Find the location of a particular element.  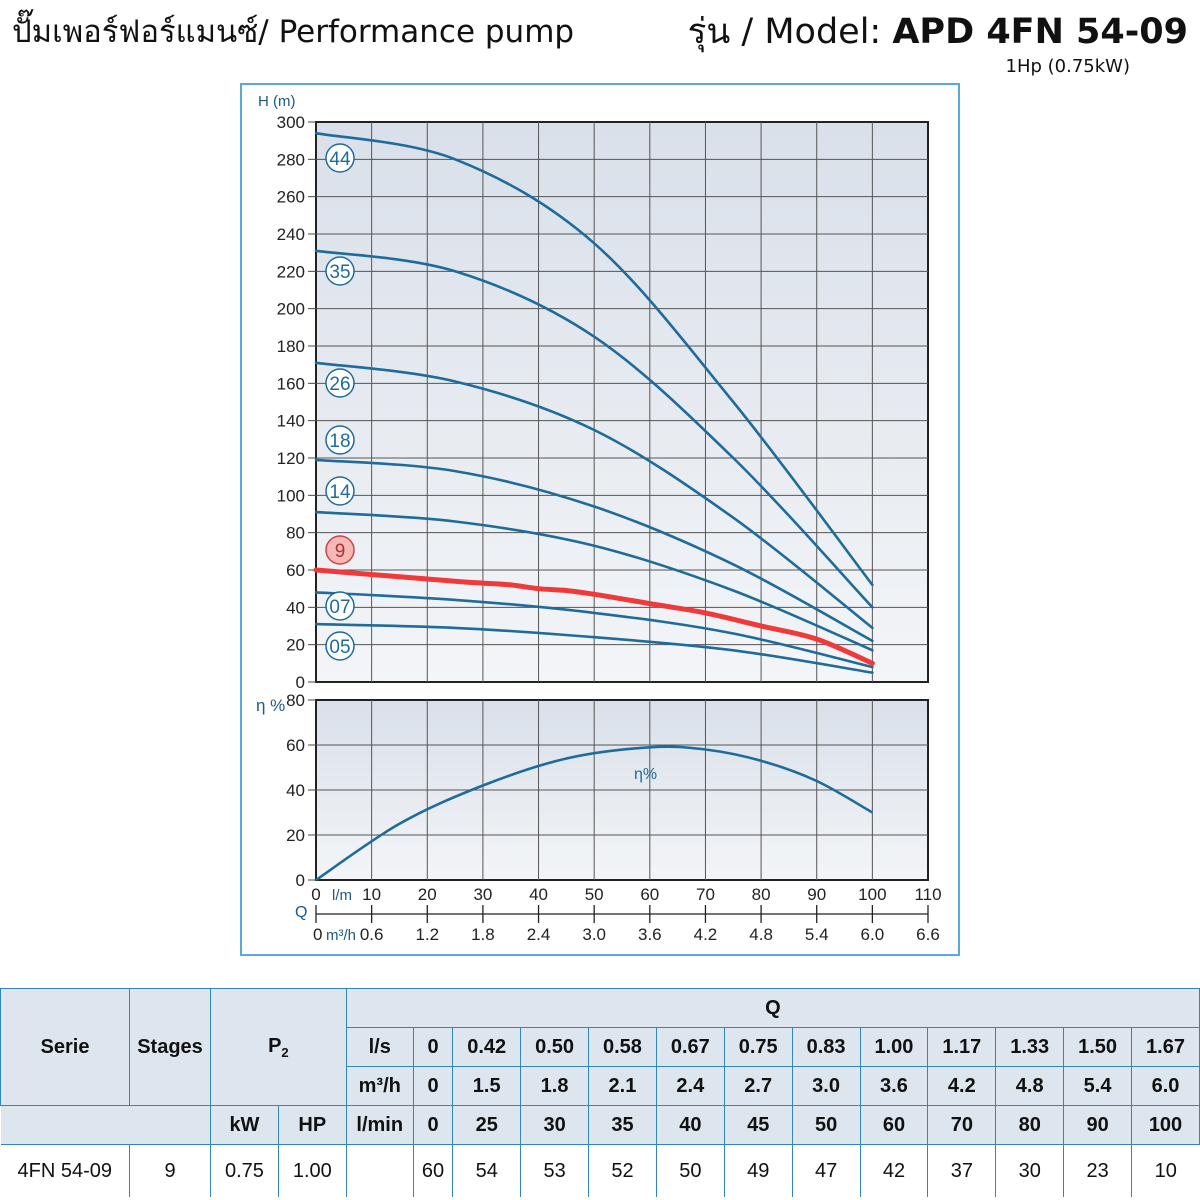

x-tick-label-m3h: 5.4 is located at coordinates (817, 934).